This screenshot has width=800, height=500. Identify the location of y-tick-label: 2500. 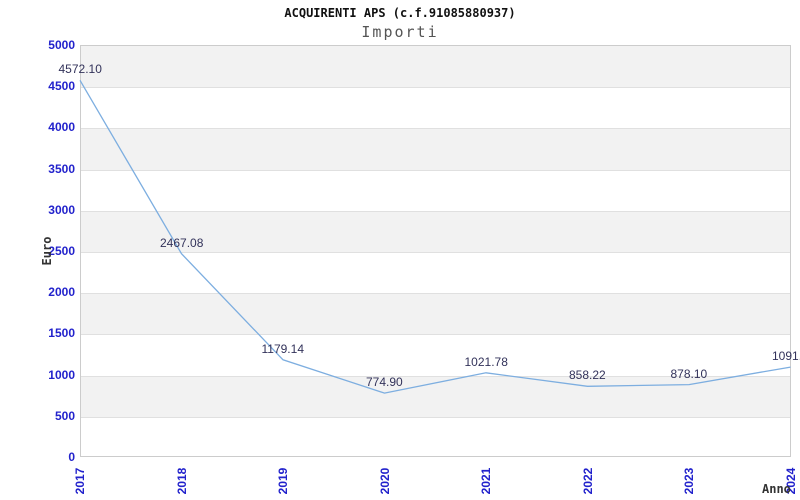
(61, 251).